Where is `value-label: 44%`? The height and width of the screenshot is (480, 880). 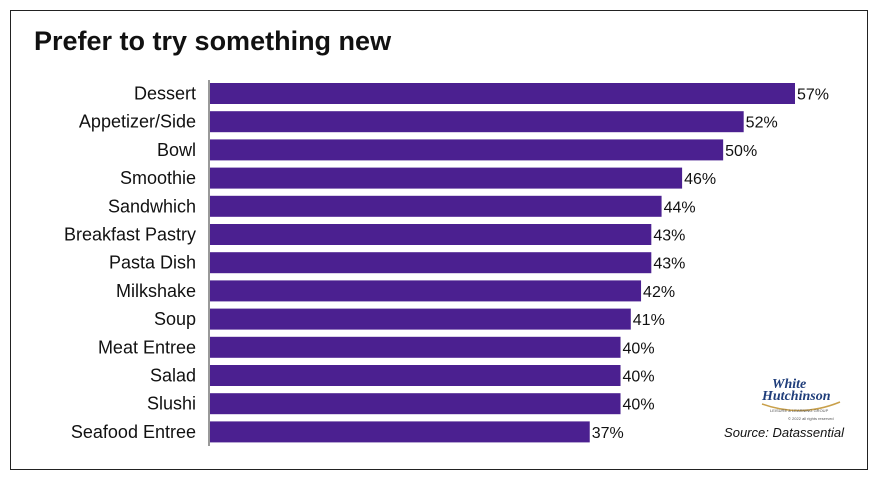 value-label: 44% is located at coordinates (680, 207).